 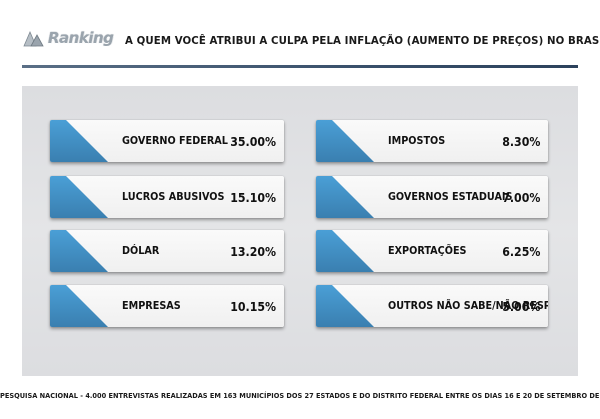 What do you see at coordinates (173, 197) in the screenshot?
I see `category-label: LUCROS ABUSIVOS` at bounding box center [173, 197].